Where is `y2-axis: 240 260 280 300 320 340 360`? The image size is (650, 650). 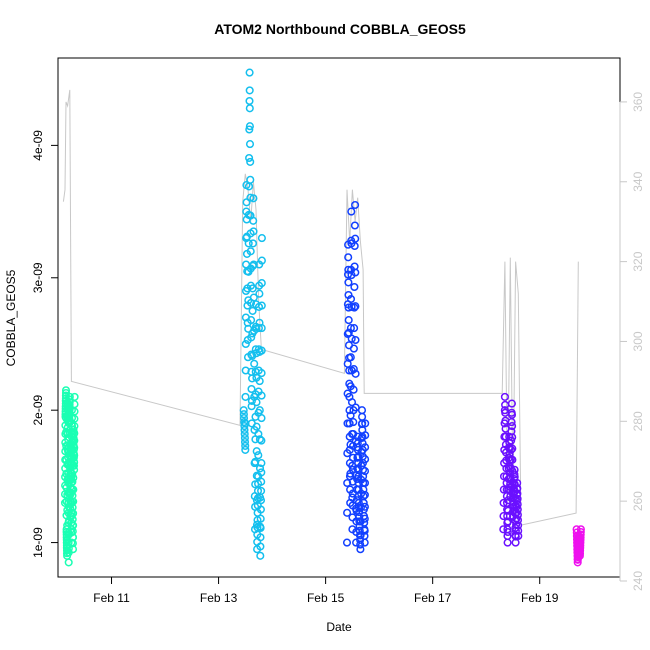 y2-axis: 240 260 280 300 320 340 360 is located at coordinates (632, 341).